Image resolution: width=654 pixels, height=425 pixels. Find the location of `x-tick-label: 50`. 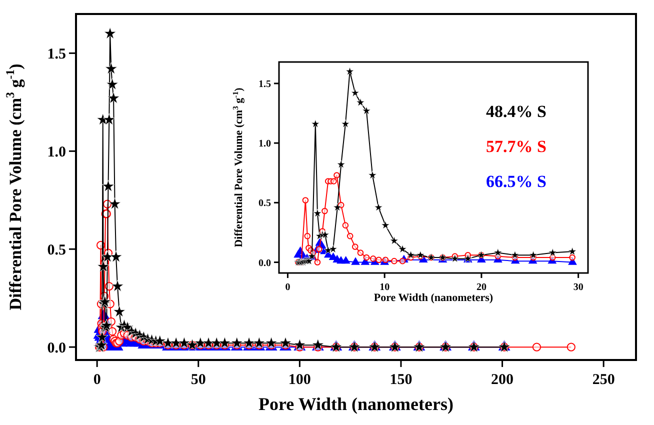

x-tick-label: 50 is located at coordinates (198, 380).